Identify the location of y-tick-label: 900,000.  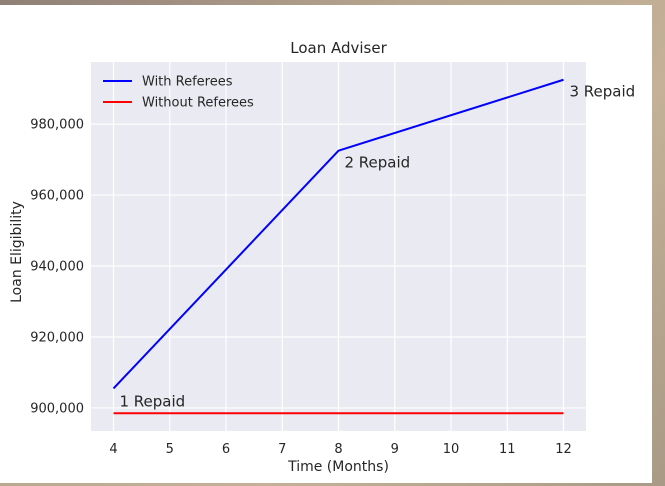
(57, 408).